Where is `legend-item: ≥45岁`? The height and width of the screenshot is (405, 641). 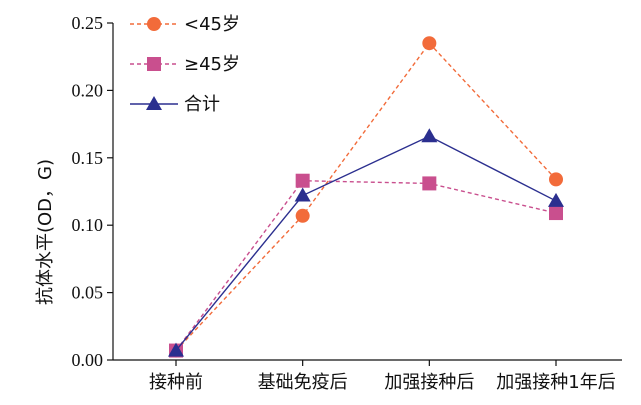 legend-item: ≥45岁 is located at coordinates (185, 64).